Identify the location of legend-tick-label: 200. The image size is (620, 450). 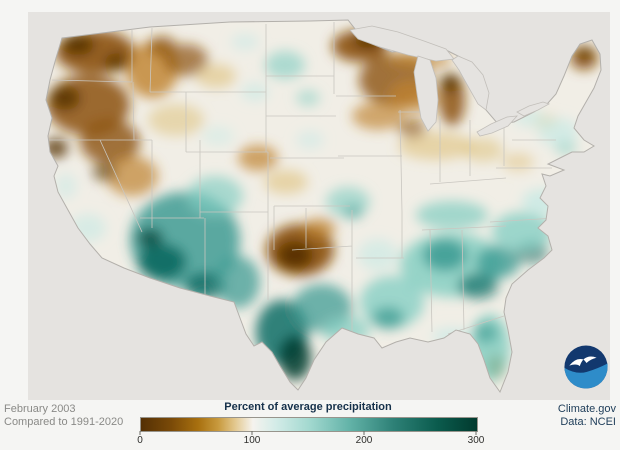
(364, 440).